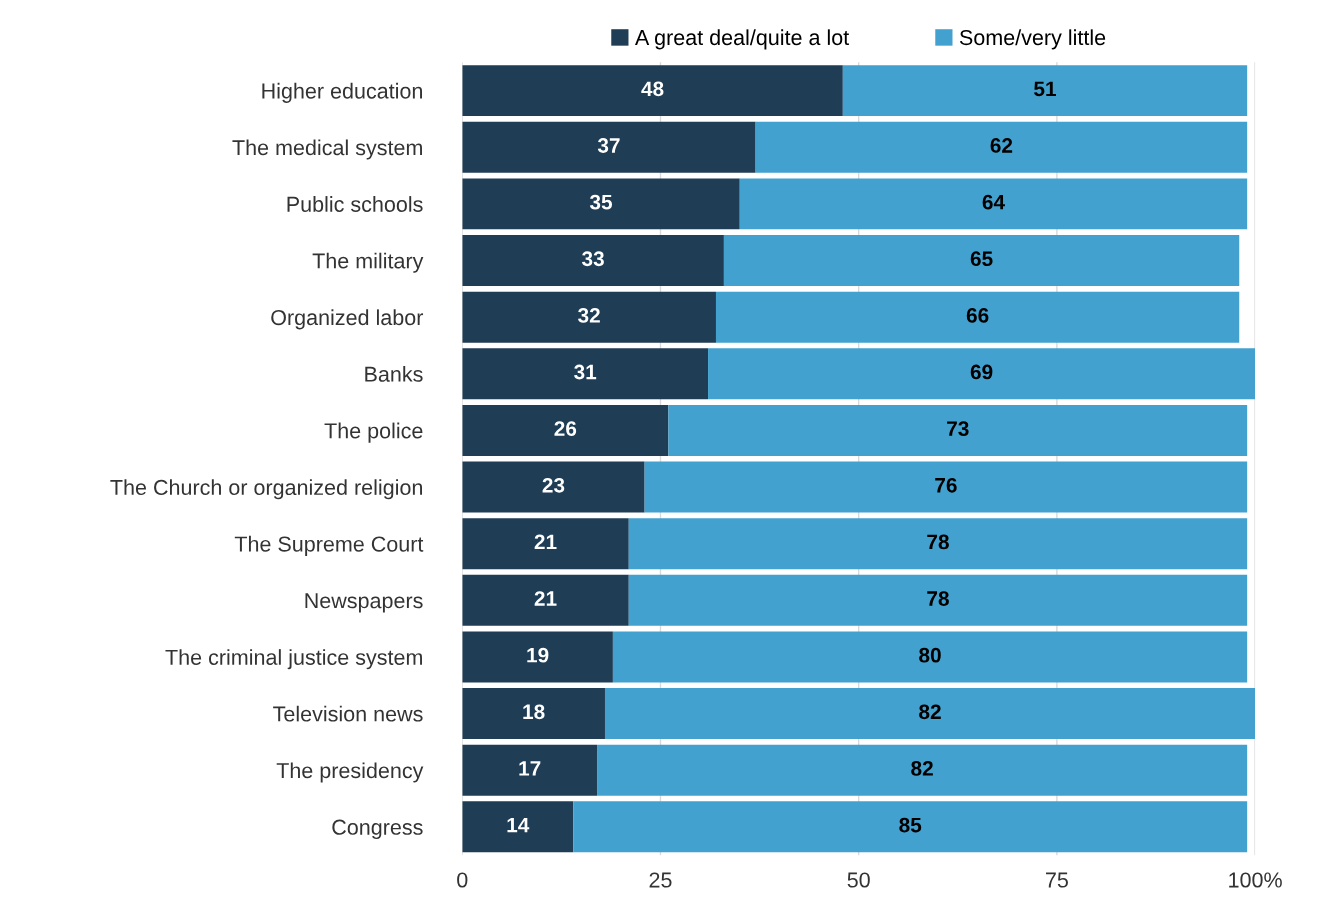 The width and height of the screenshot is (1317, 903). Describe the element at coordinates (1255, 880) in the screenshot. I see `x-tick-label: 100%` at that location.